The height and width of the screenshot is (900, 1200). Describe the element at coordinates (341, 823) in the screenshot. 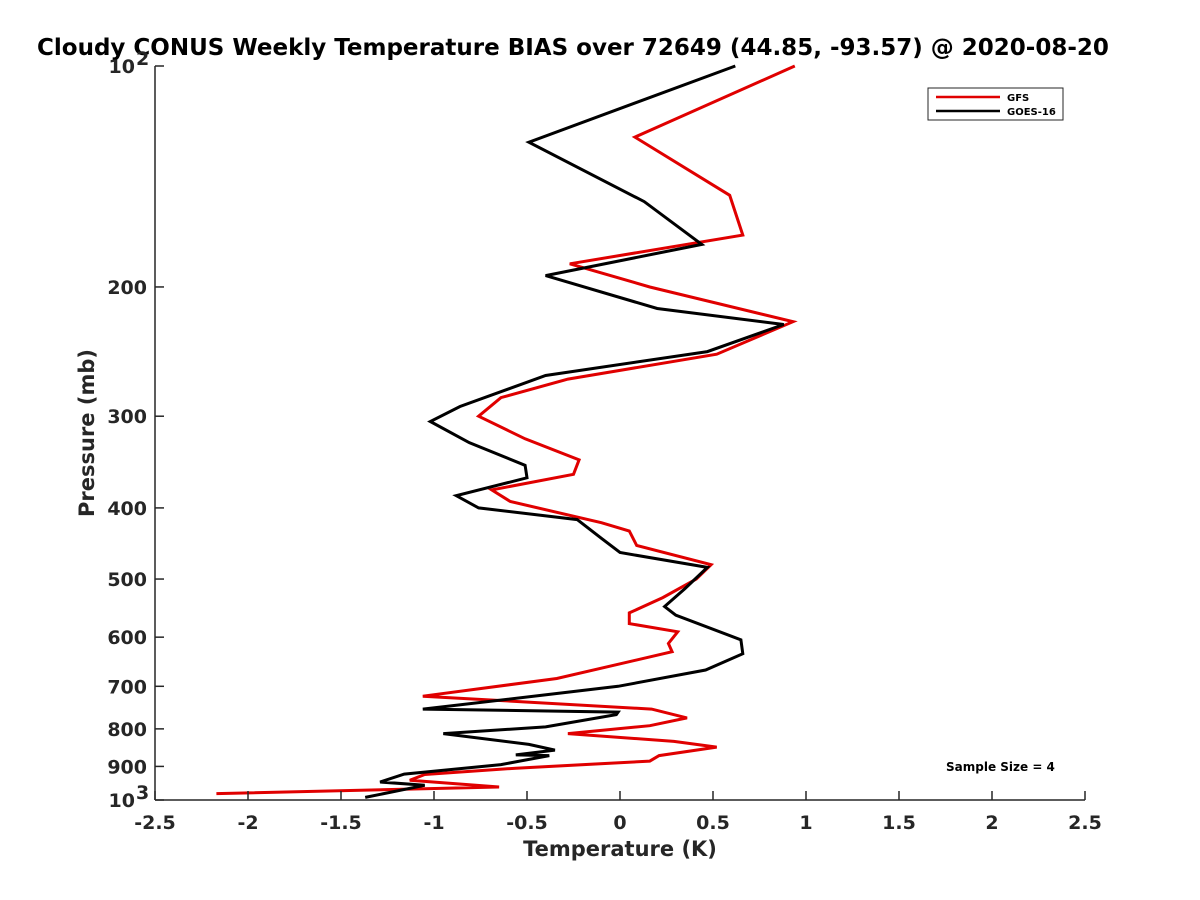

I see `x-tick-label: -1.5` at that location.